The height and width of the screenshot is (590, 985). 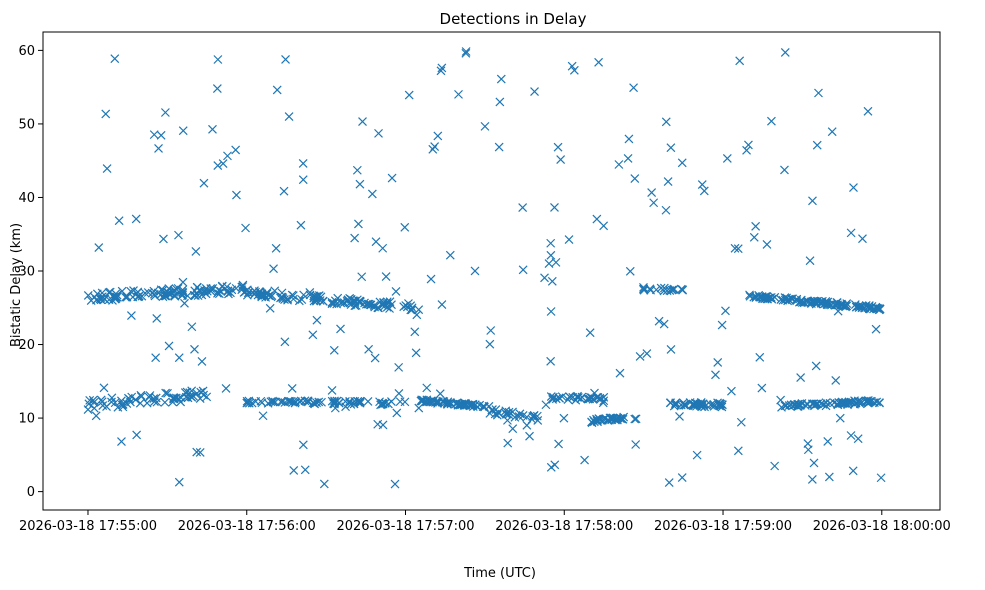 I want to click on x-tick-label: 2026-03-18 17:57:00, so click(x=405, y=526).